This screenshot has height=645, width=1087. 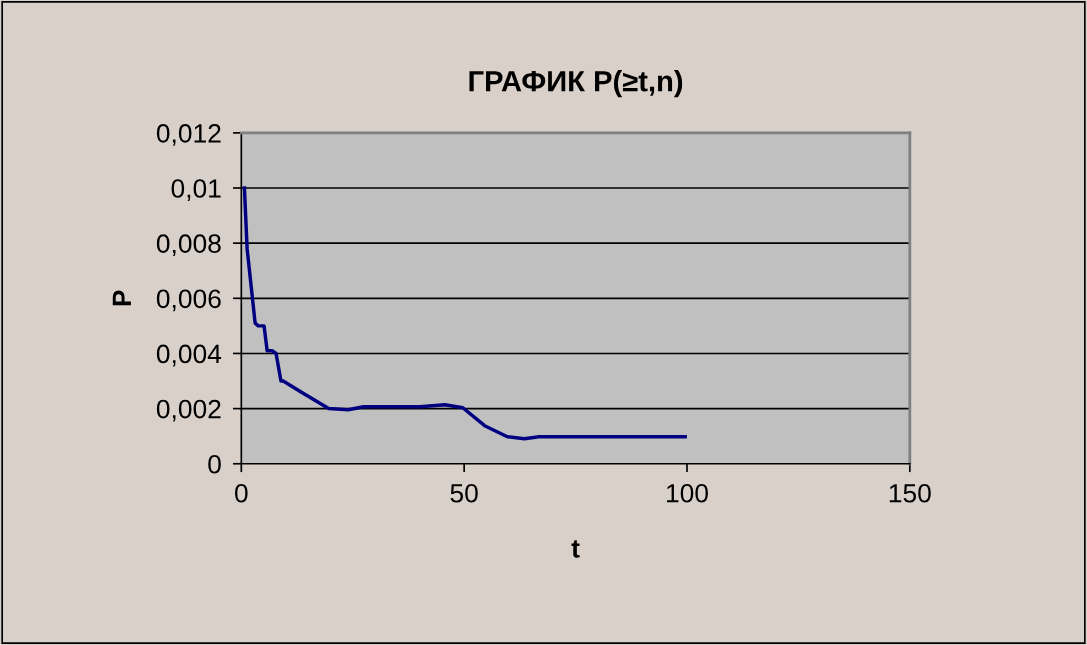 I want to click on y-tick-label: 0,012, so click(x=188, y=135).